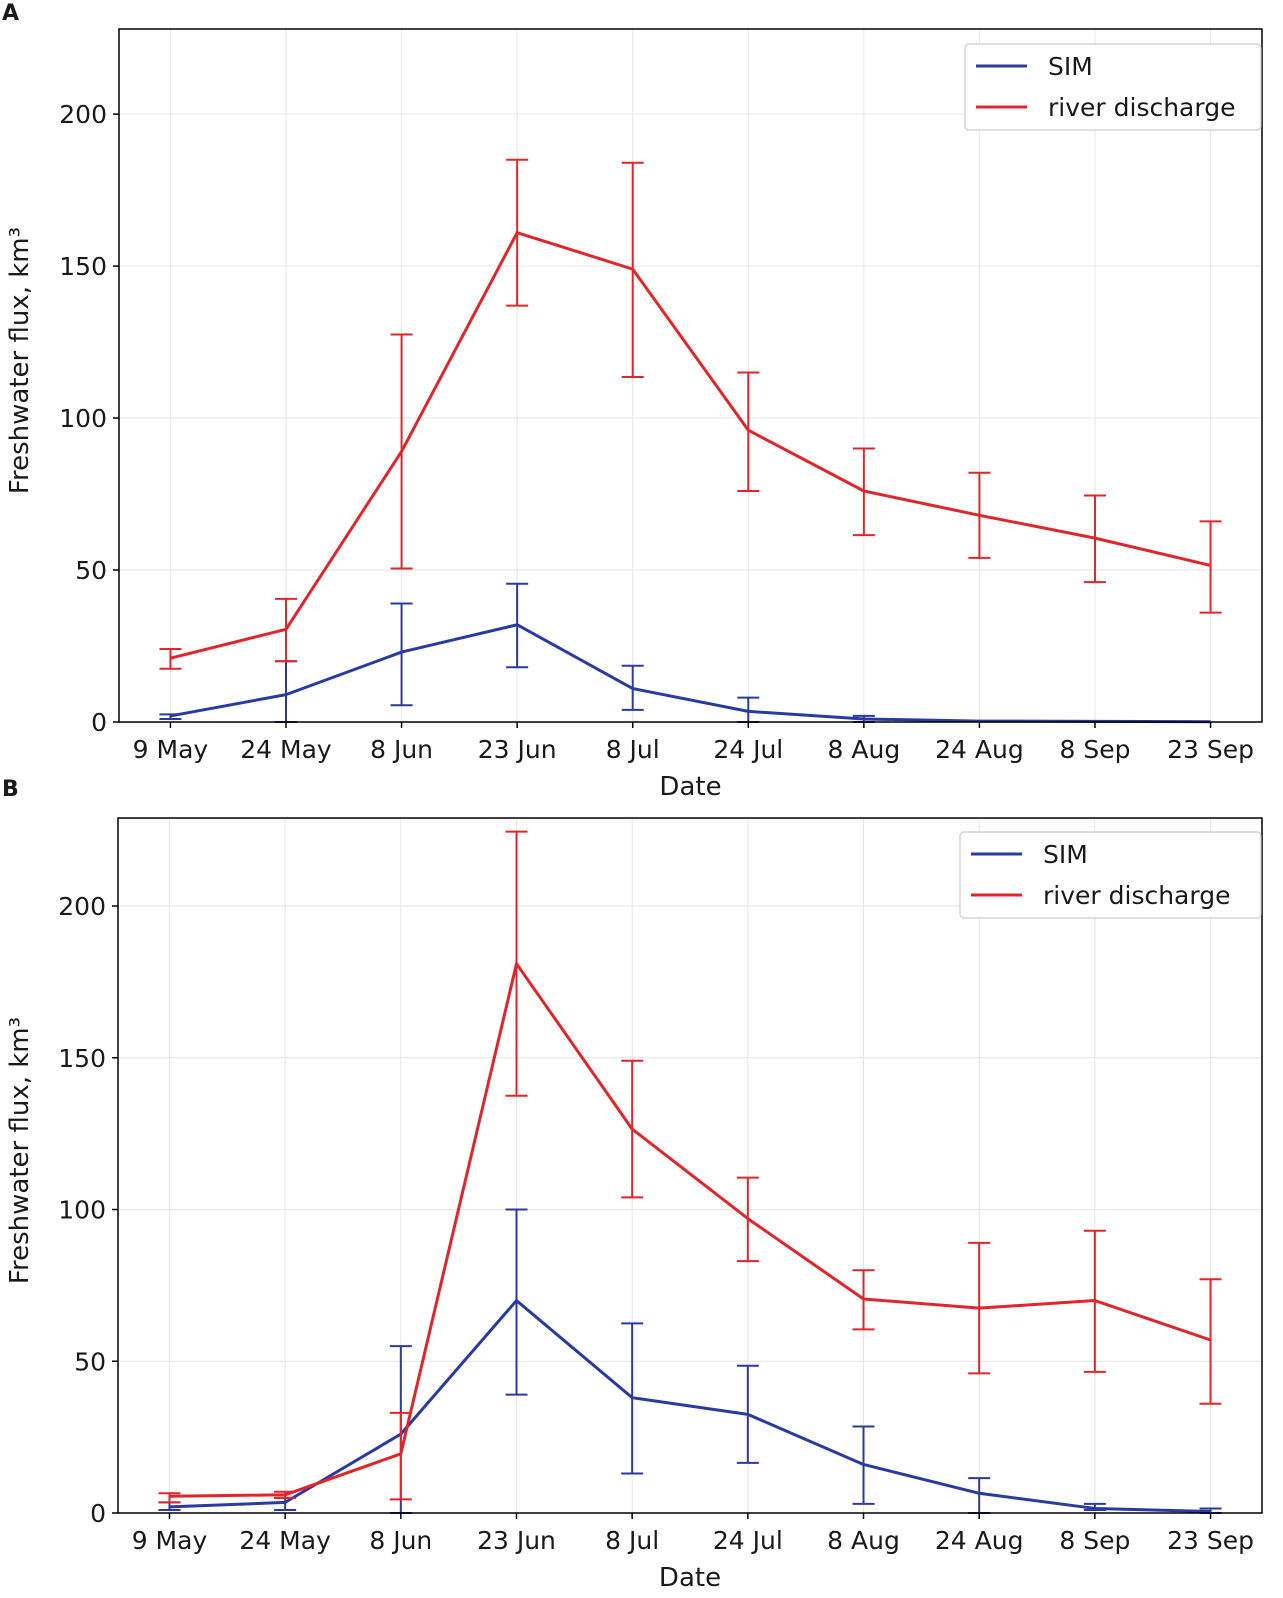 The width and height of the screenshot is (1283, 1598). What do you see at coordinates (690, 673) in the screenshot?
I see `panel-a-sim-line` at bounding box center [690, 673].